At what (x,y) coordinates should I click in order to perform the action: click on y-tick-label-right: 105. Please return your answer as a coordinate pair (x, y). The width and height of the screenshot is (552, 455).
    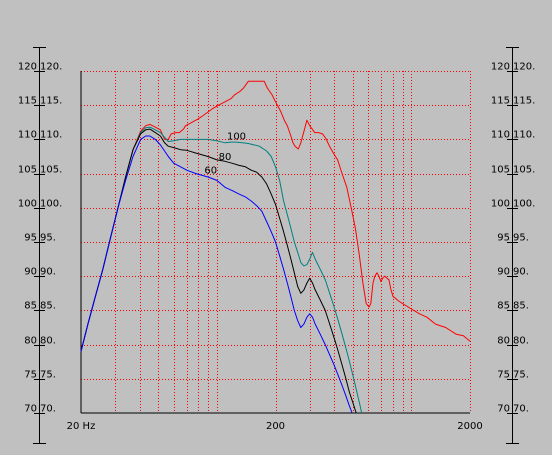
    Looking at the image, I should click on (500, 170).